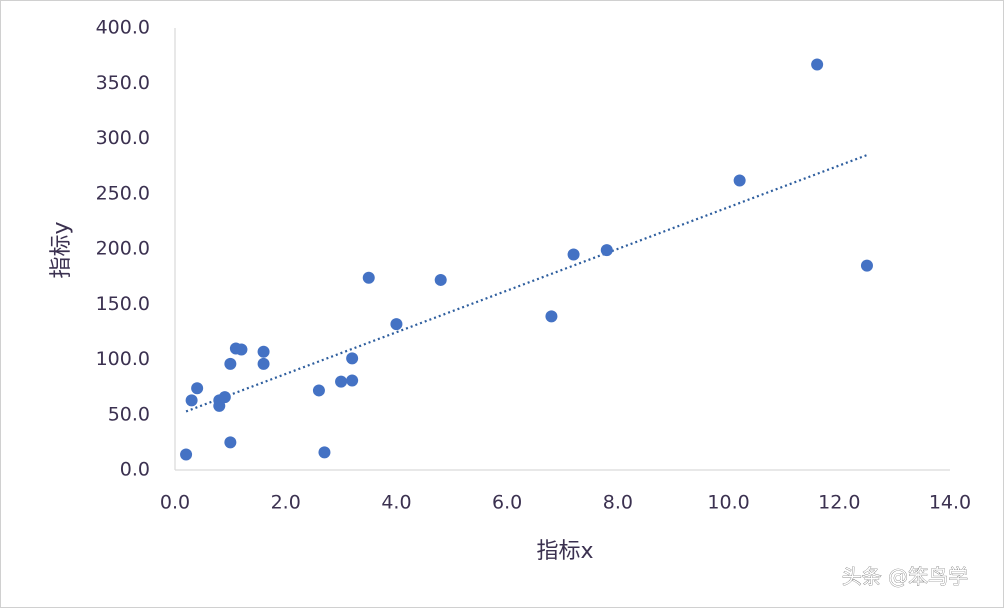 The image size is (1004, 608). I want to click on y-tick-label: 200.0, so click(123, 249).